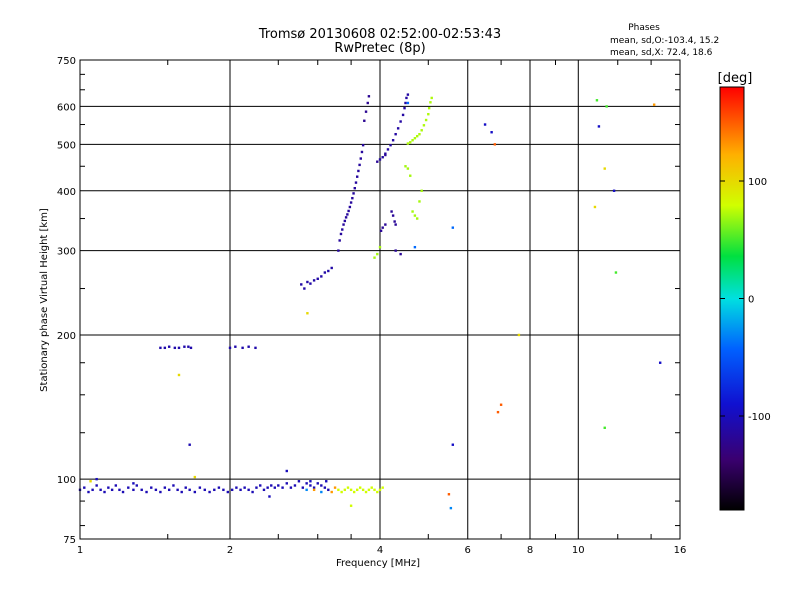 The image size is (800, 600). I want to click on chart-title: Tromsø 20130608 02:52:00-02:53:43, so click(379, 34).